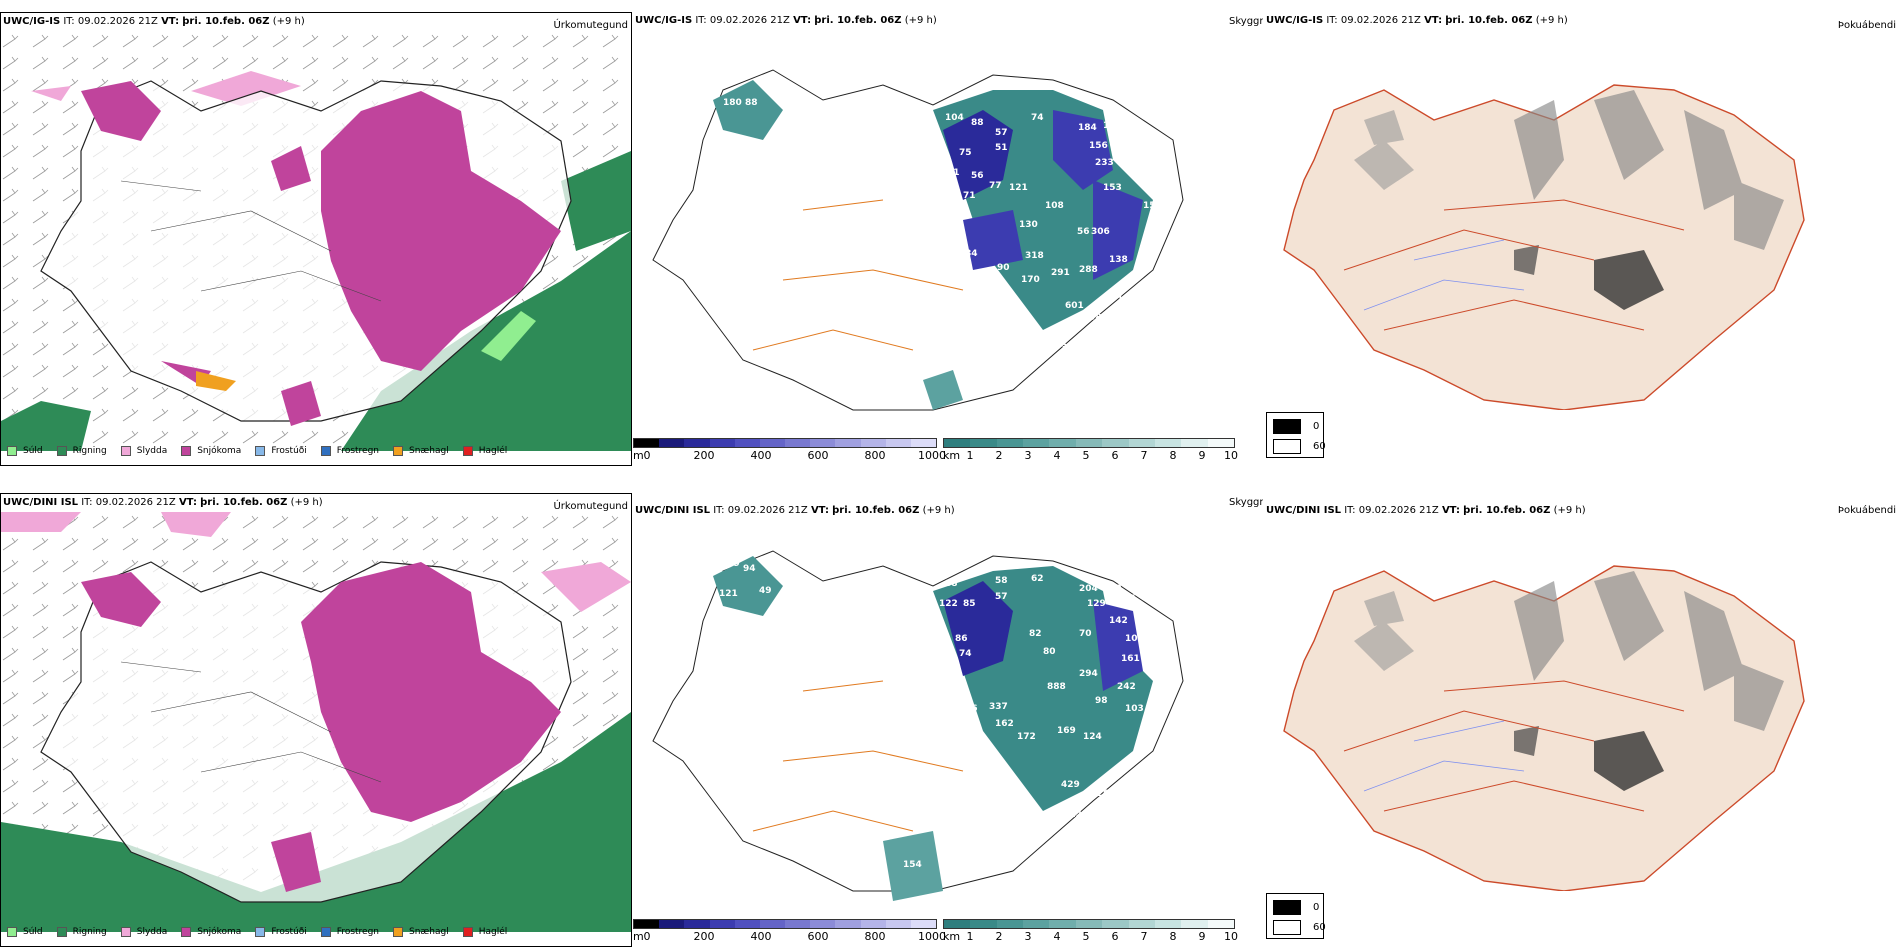 This screenshot has width=1900, height=950. I want to click on visibility-value: 82, so click(951, 263).